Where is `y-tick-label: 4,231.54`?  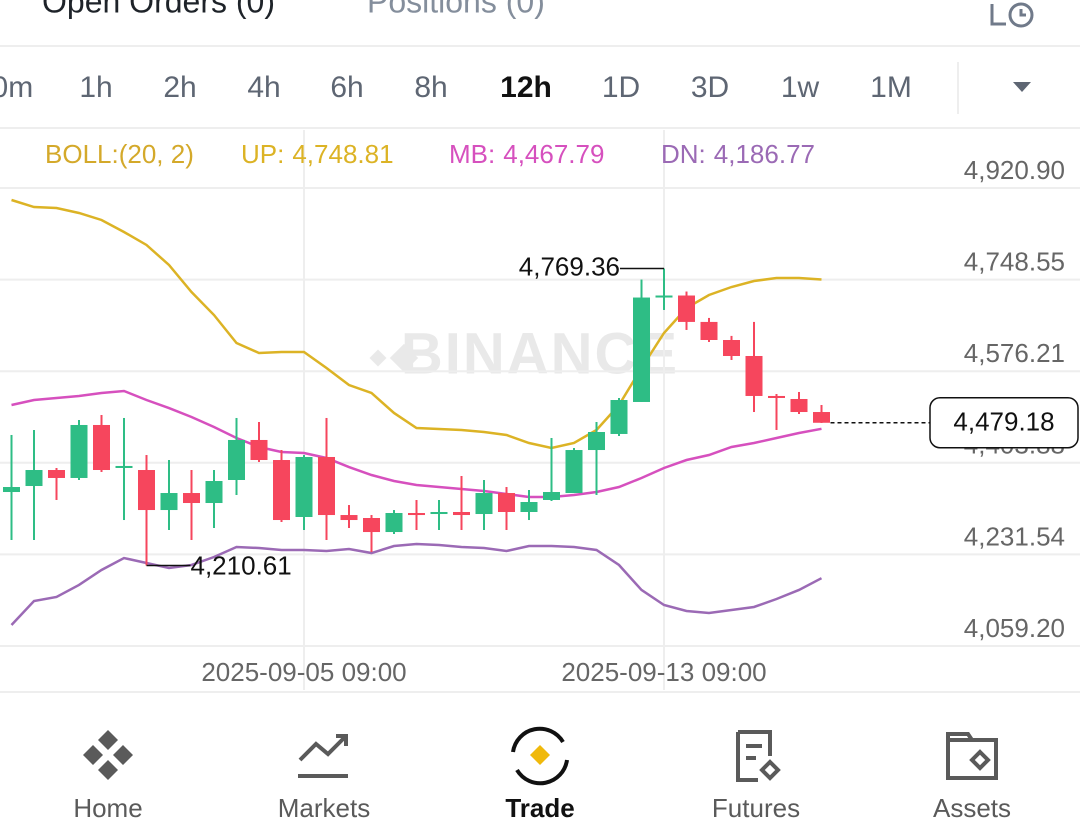
y-tick-label: 4,231.54 is located at coordinates (1014, 536).